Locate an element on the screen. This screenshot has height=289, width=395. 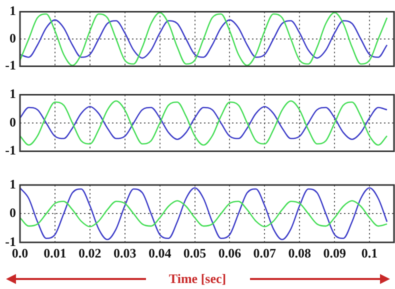
x-axis-title: Time [sec] is located at coordinates (198, 279).